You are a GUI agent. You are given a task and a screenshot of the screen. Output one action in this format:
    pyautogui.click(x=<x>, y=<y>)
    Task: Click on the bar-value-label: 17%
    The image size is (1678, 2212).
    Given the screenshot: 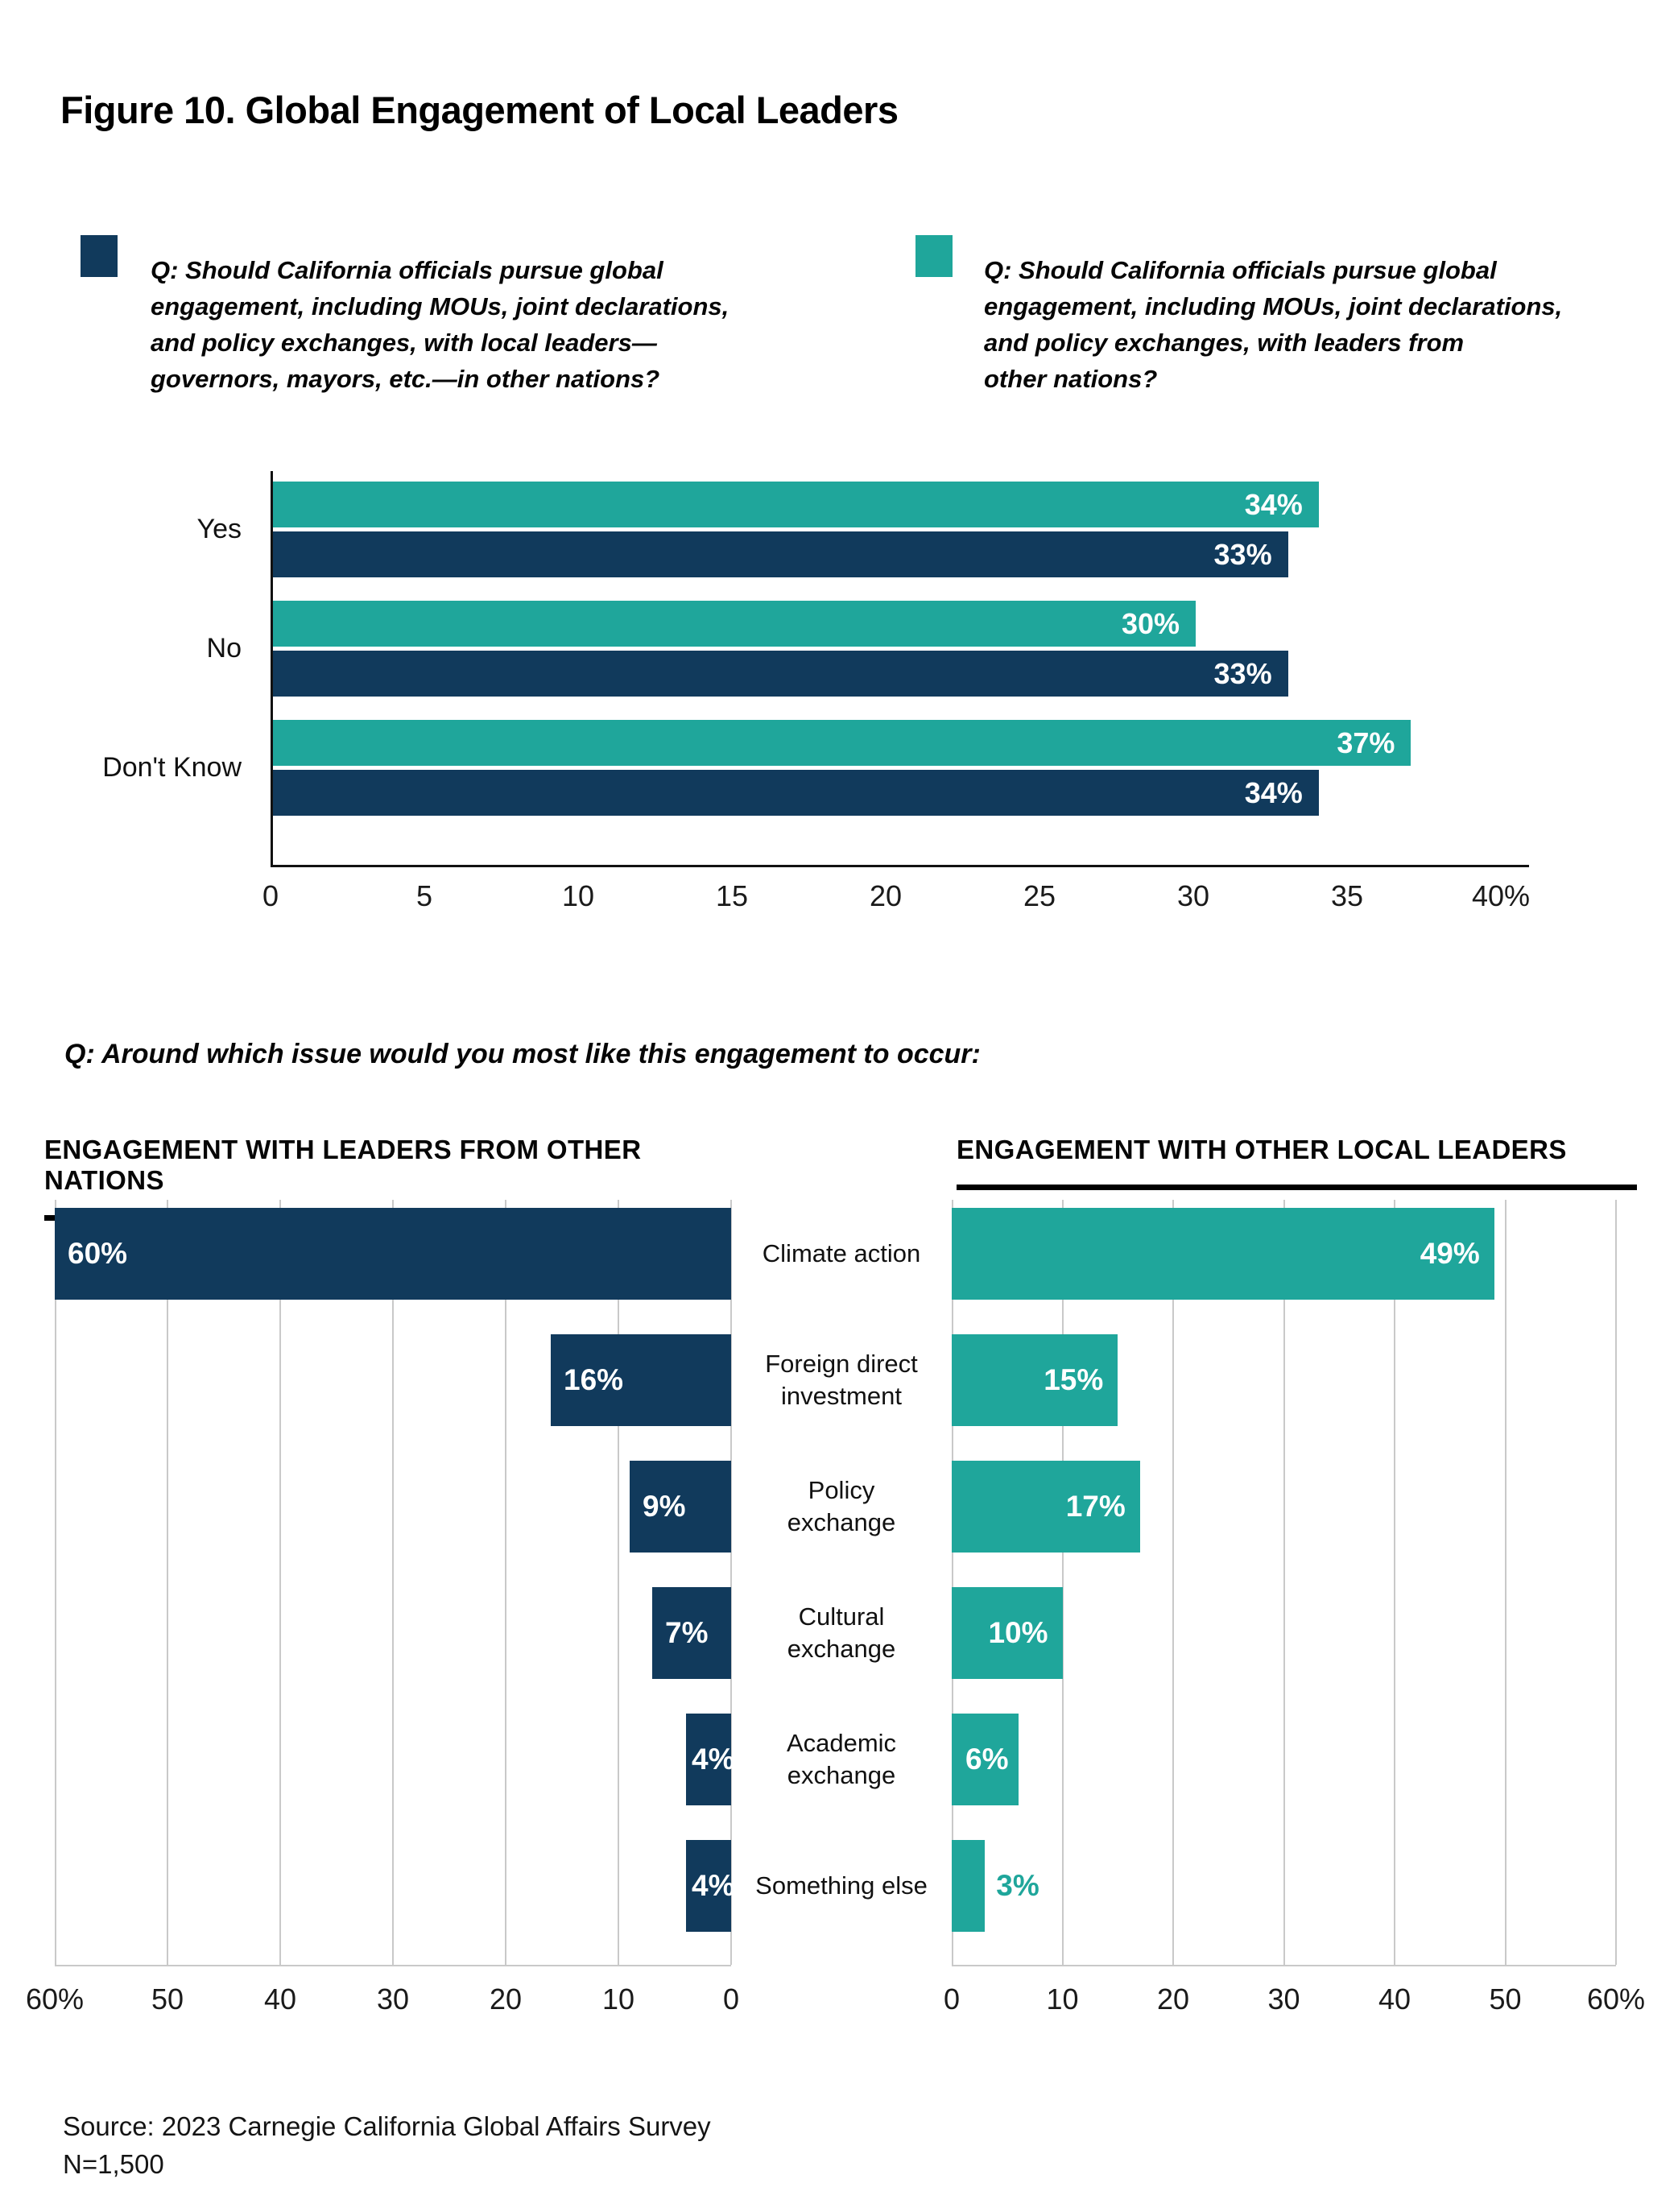 What is the action you would take?
    pyautogui.click(x=1095, y=1506)
    